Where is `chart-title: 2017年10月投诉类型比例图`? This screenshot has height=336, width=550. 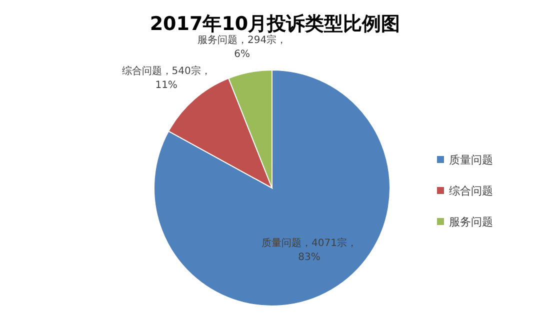 chart-title: 2017年10月投诉类型比例图 is located at coordinates (275, 24).